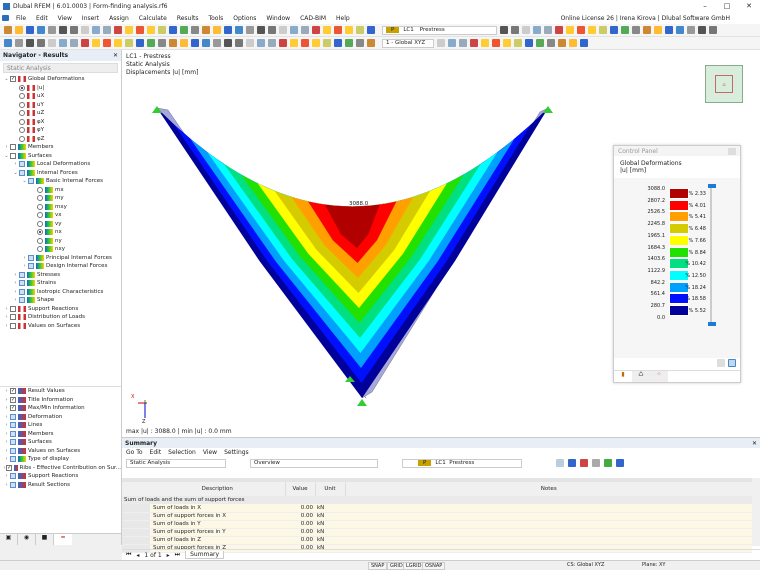 The height and width of the screenshot is (570, 760). What do you see at coordinates (437, 540) in the screenshot?
I see `table-row: Sum of loads in Z 0.00 kN` at bounding box center [437, 540].